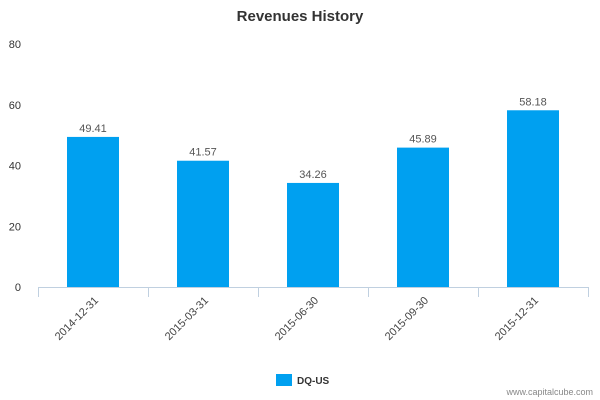  What do you see at coordinates (15, 106) in the screenshot?
I see `y-tick-label: 60` at bounding box center [15, 106].